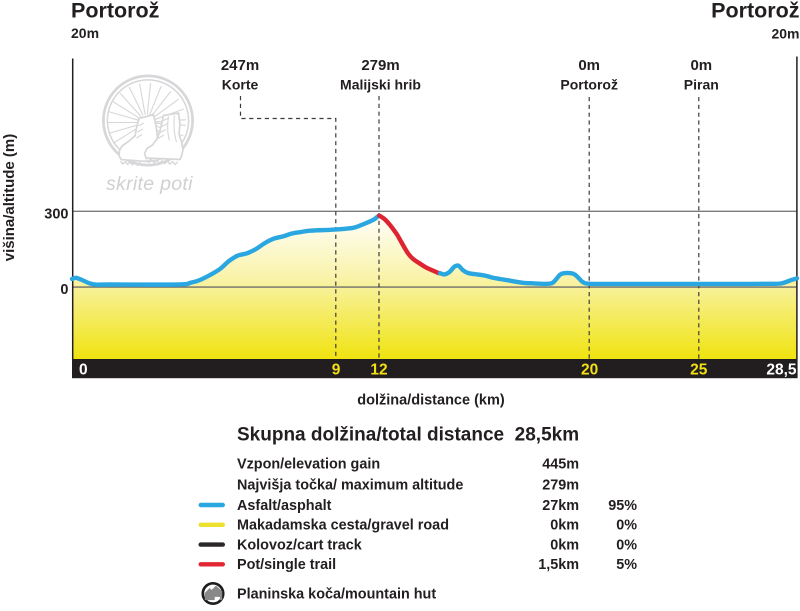 The width and height of the screenshot is (800, 611). What do you see at coordinates (56, 215) in the screenshot?
I see `svg-text: 300` at bounding box center [56, 215].